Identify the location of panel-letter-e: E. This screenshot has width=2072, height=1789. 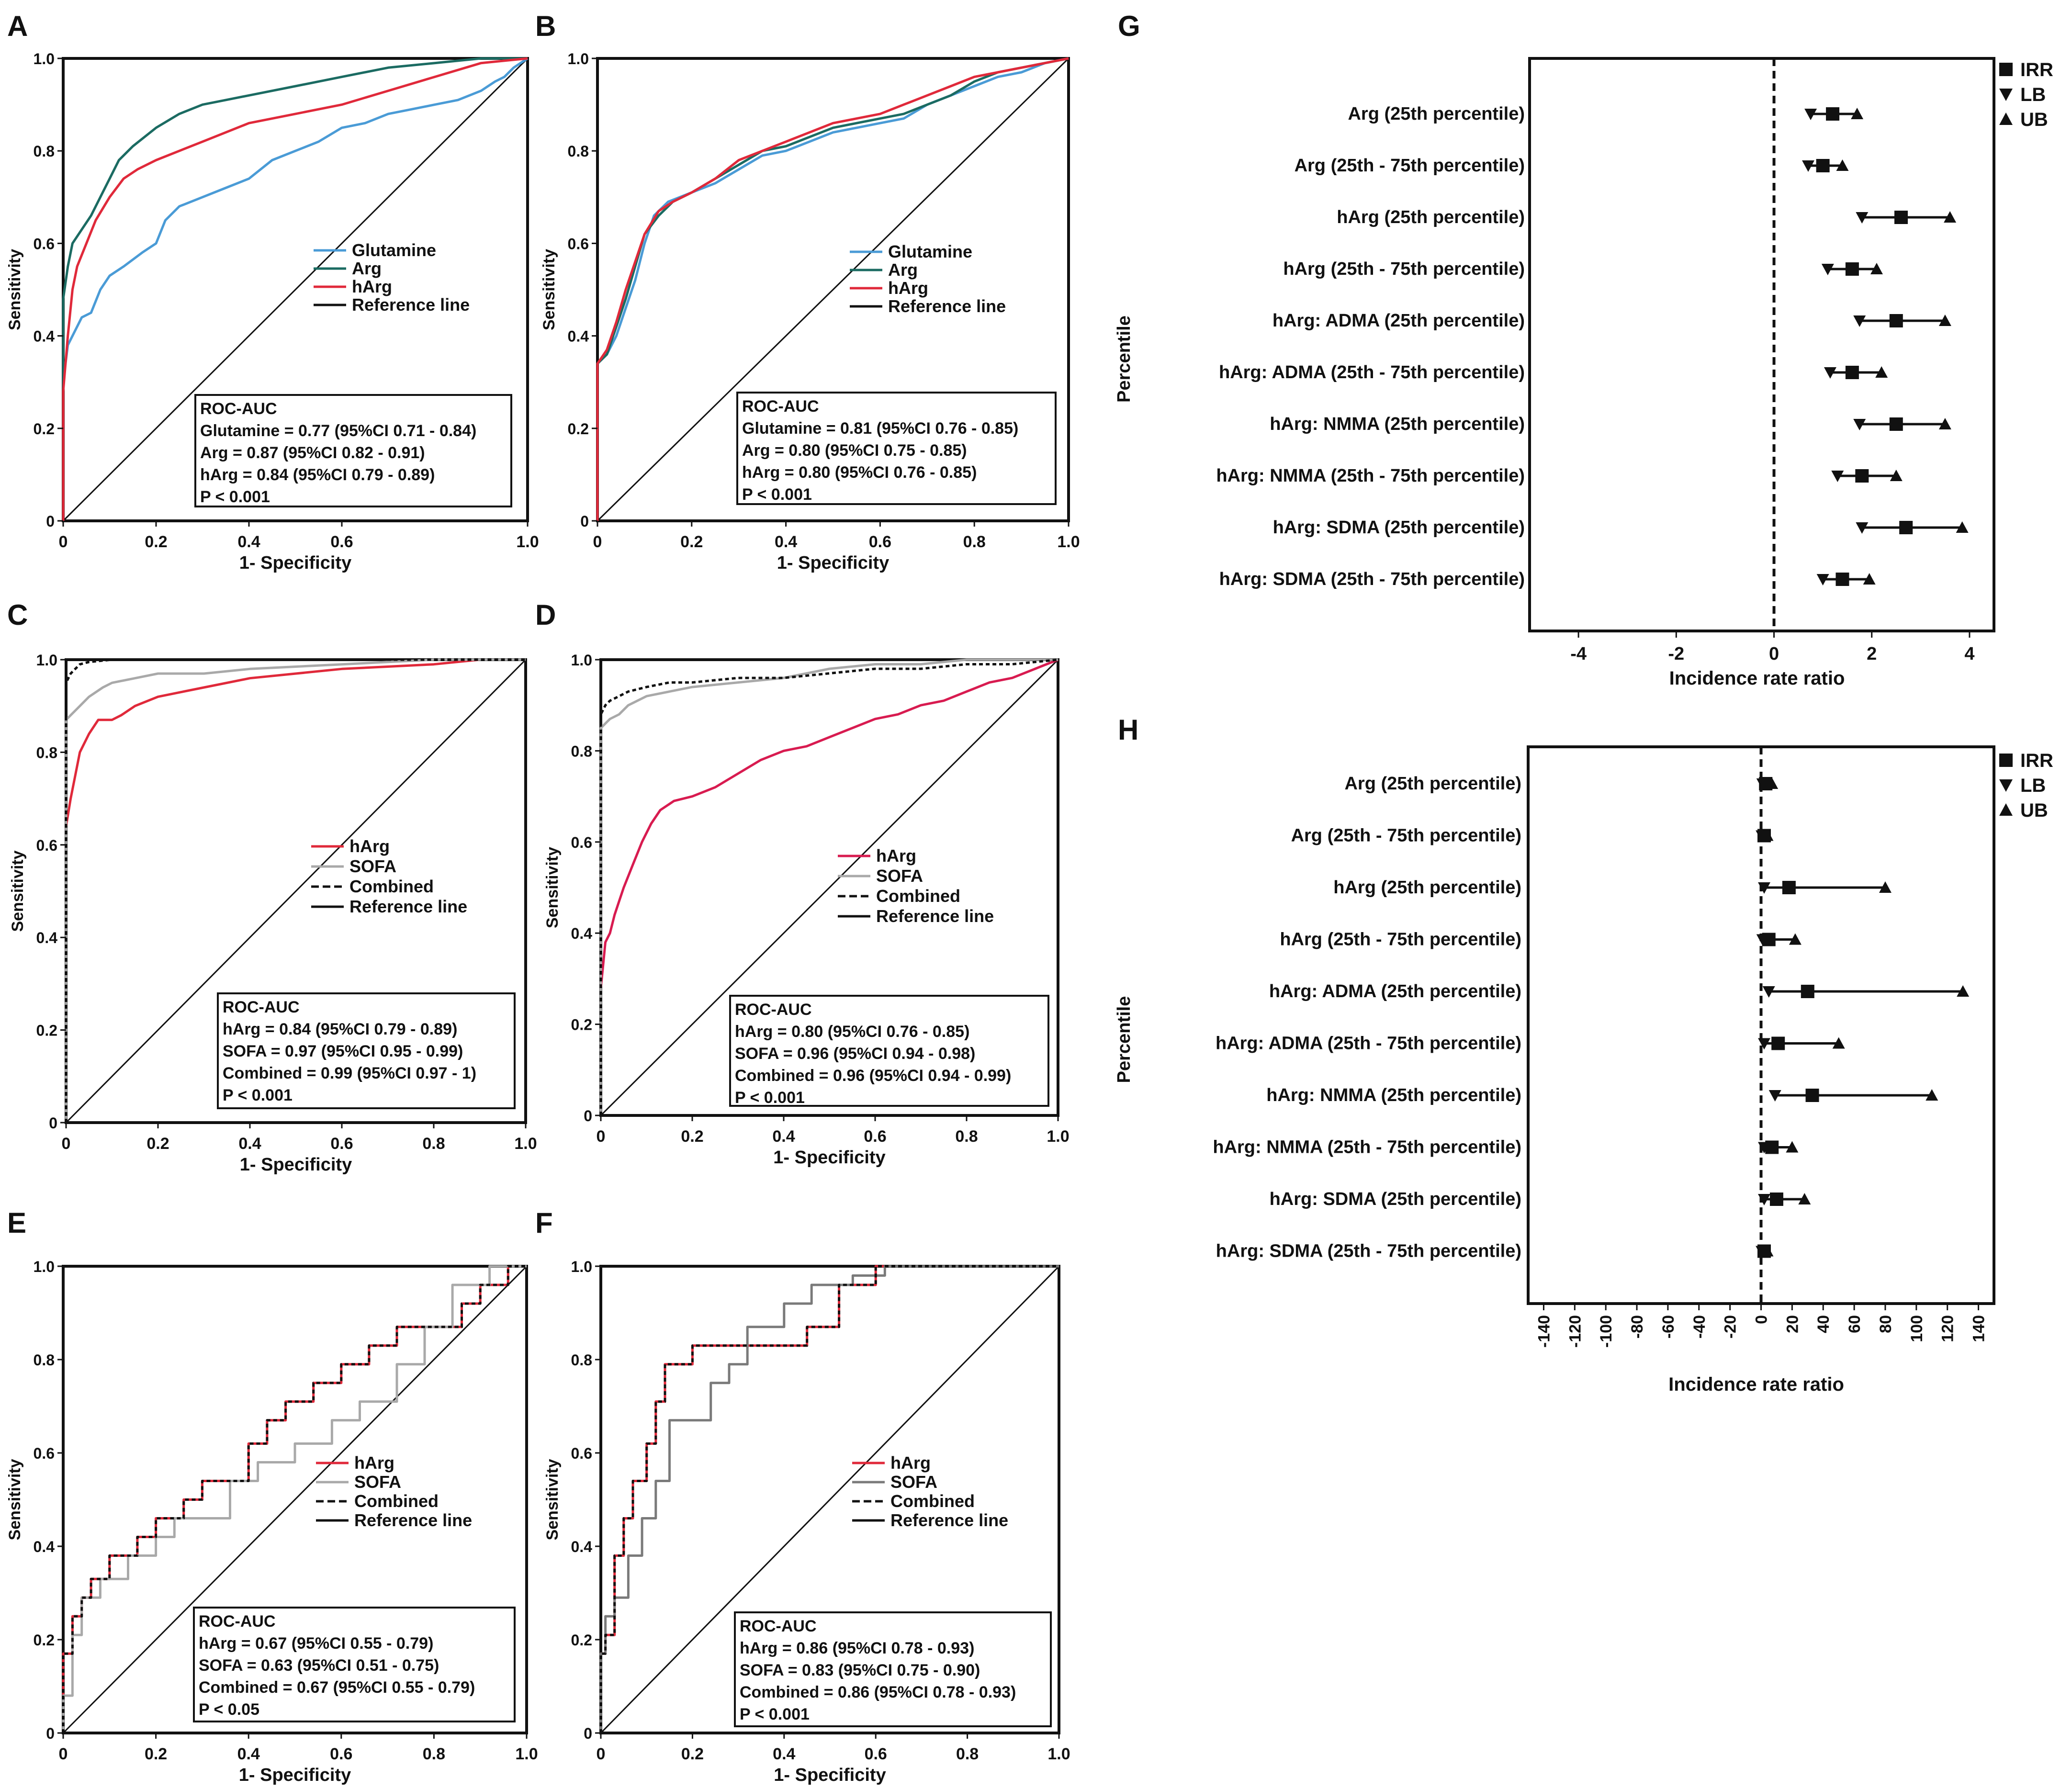
(16, 1223).